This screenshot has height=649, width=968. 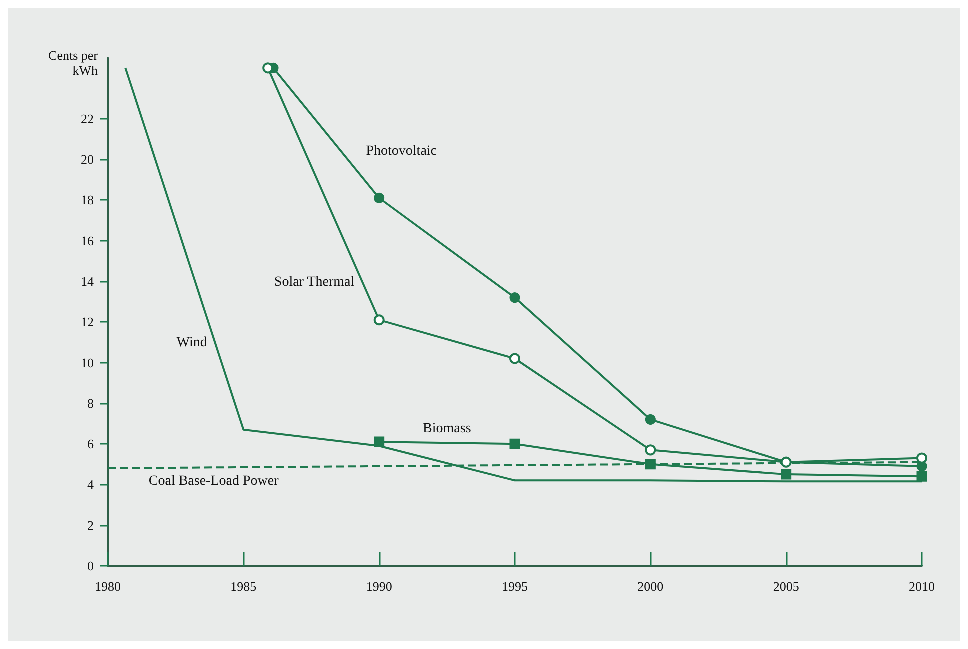 What do you see at coordinates (786, 586) in the screenshot?
I see `x-tick-label: 2005` at bounding box center [786, 586].